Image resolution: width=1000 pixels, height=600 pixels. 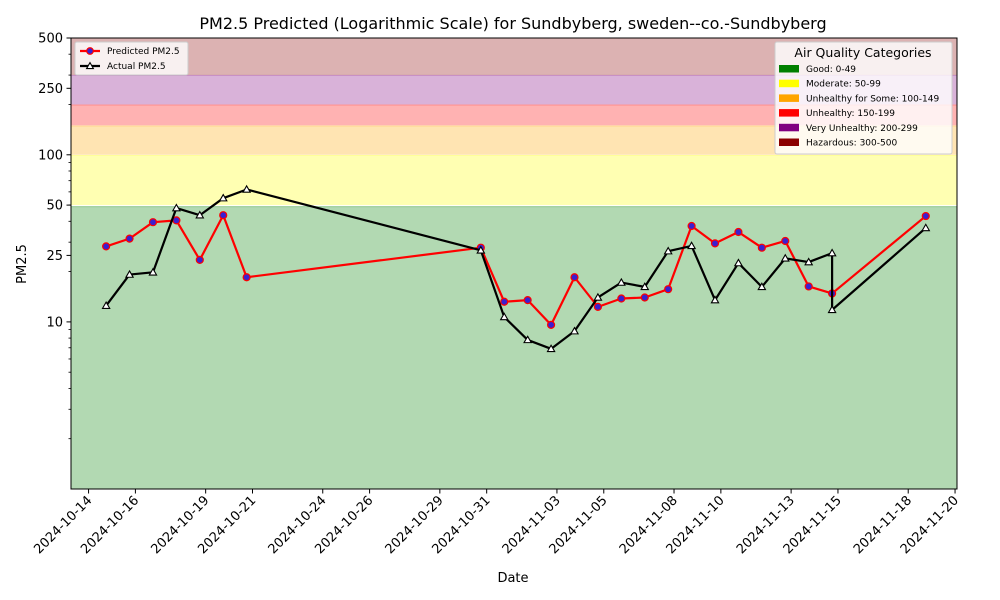 I want to click on y-tick-label-2: 50, so click(x=54, y=206).